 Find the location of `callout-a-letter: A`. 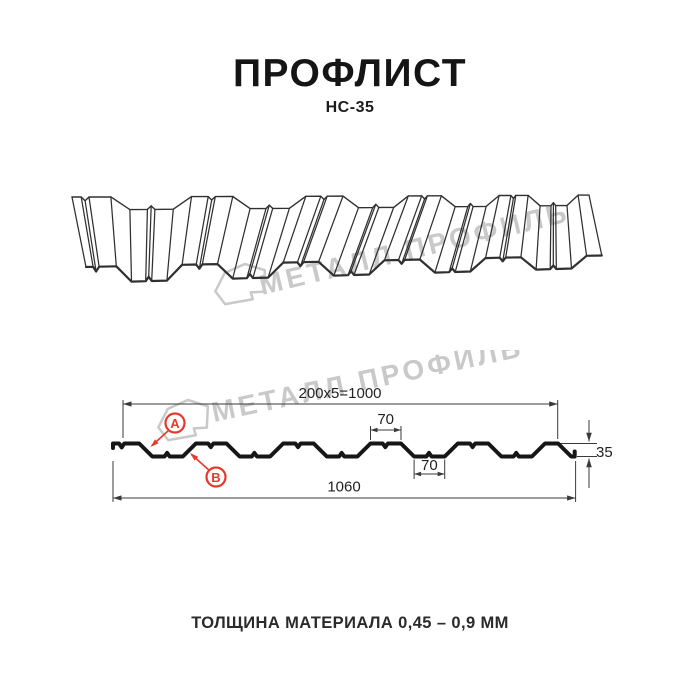

callout-a-letter: A is located at coordinates (175, 423).